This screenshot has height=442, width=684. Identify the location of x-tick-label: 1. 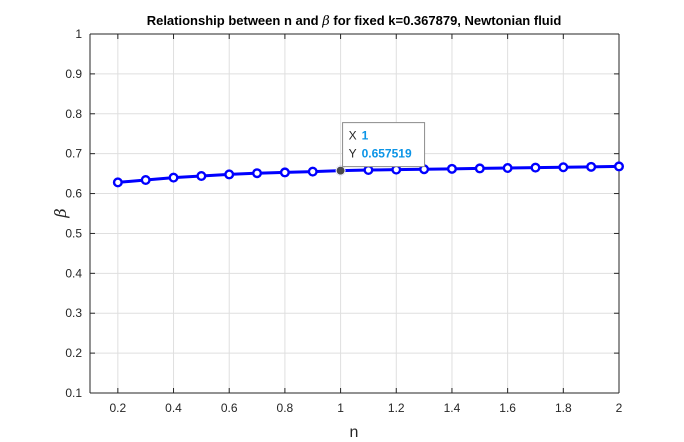
(340, 408).